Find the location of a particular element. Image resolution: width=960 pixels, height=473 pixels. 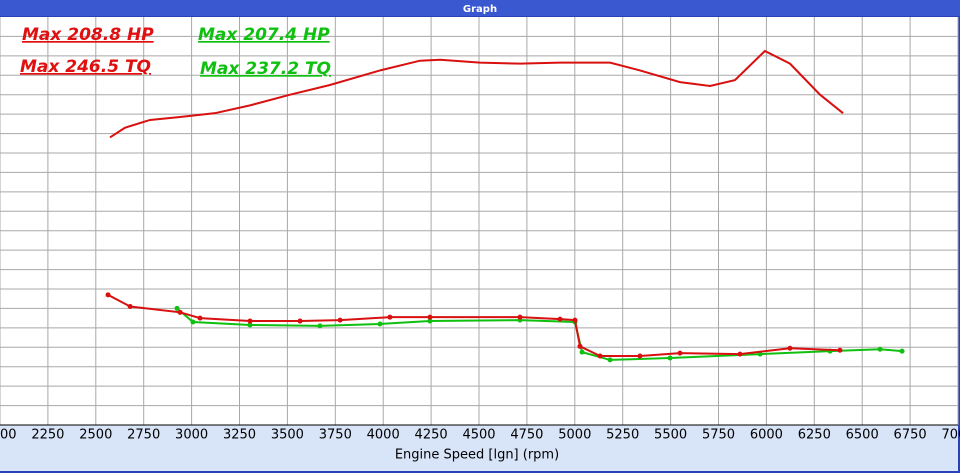

x-tick-label: 4500 is located at coordinates (478, 435).